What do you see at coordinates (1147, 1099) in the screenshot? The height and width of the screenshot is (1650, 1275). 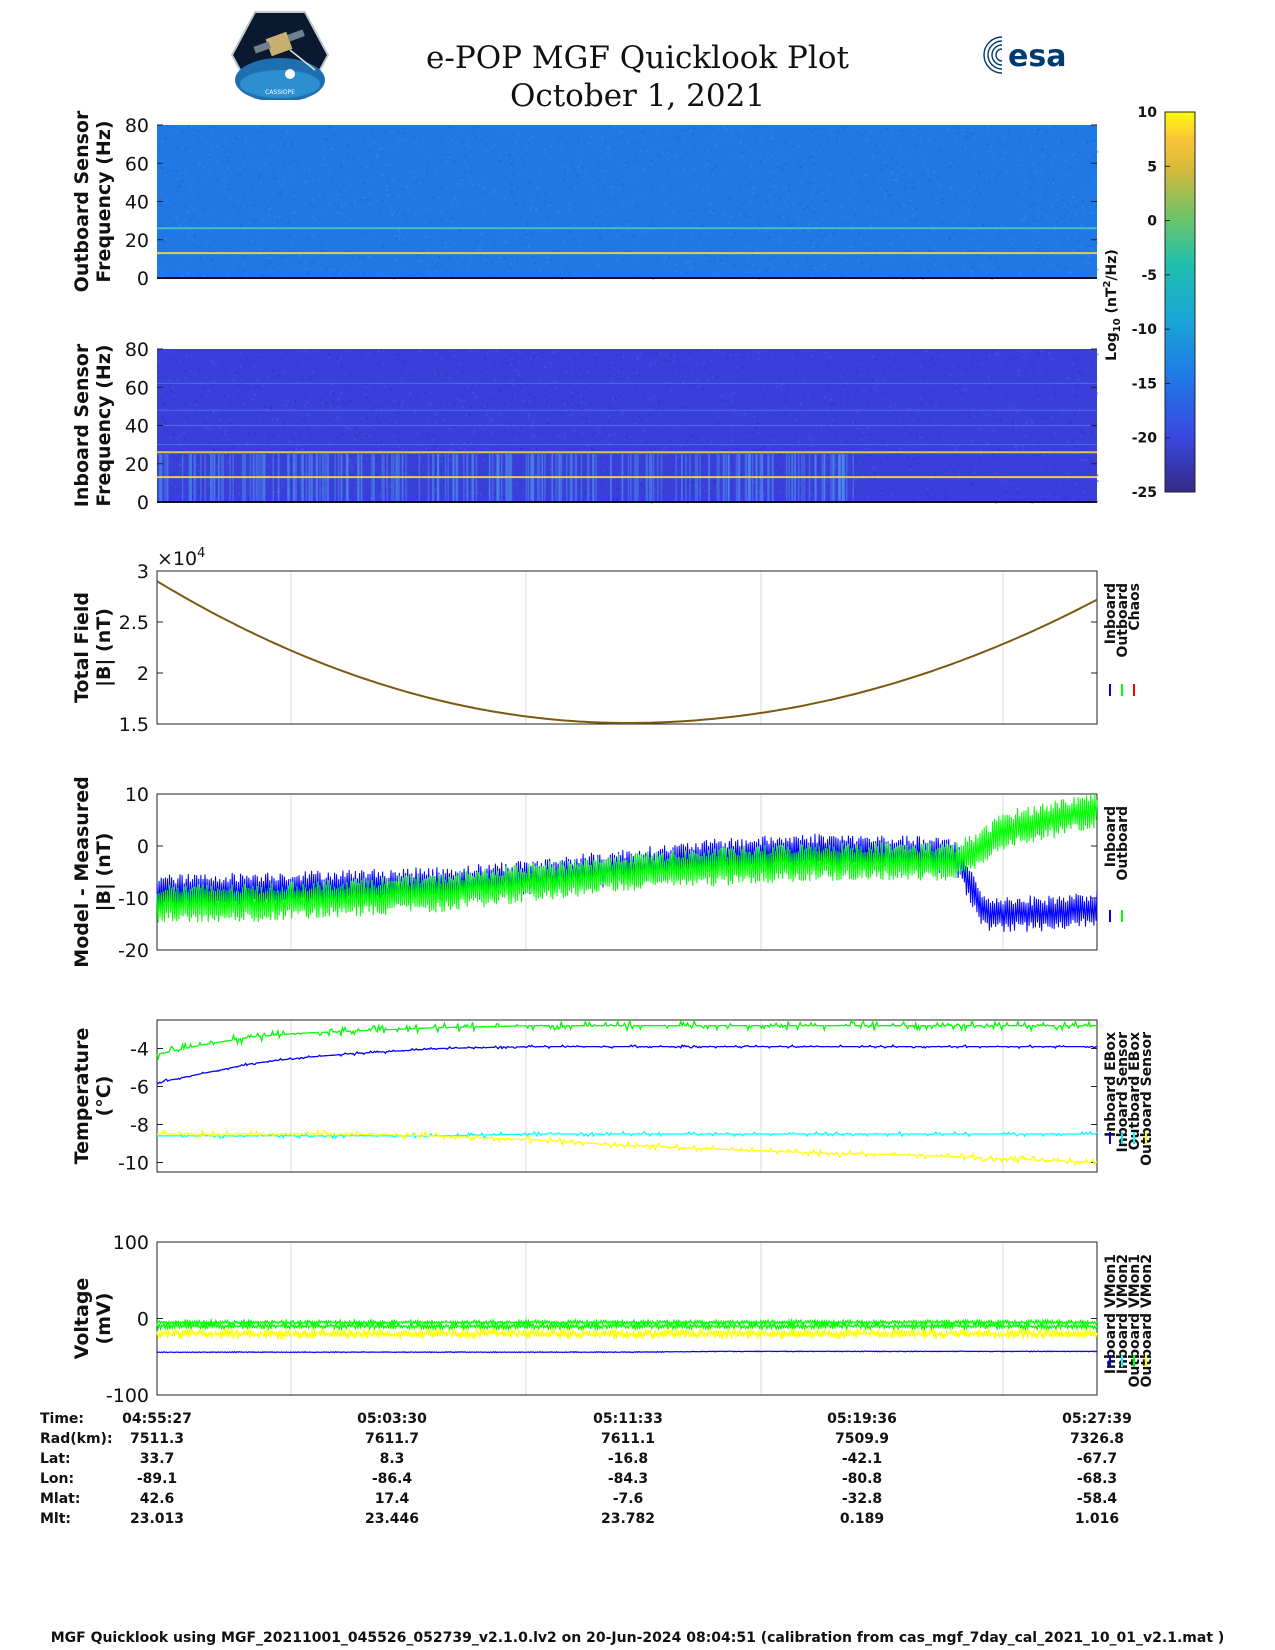 I see `legend-entry: Outboard Sensor` at bounding box center [1147, 1099].